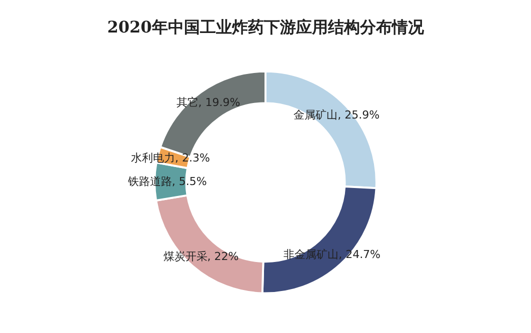 This screenshot has height=333, width=531. What do you see at coordinates (337, 115) in the screenshot?
I see `slice-label: 金属矿山, 25.9%` at bounding box center [337, 115].